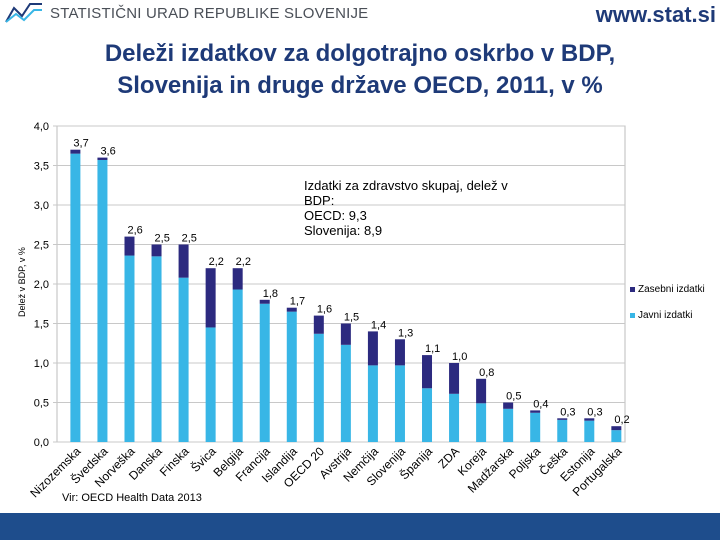  Describe the element at coordinates (107, 152) in the screenshot. I see `data-label: 3,6` at that location.